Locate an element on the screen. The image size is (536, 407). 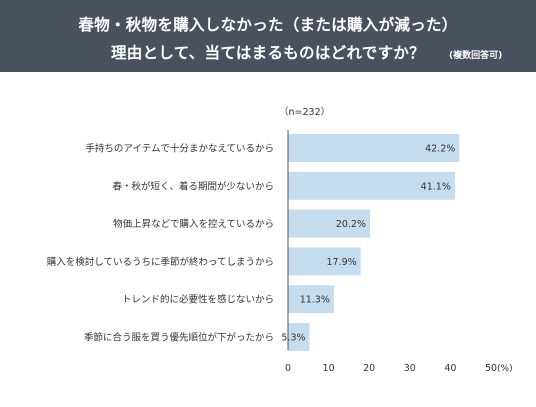
multiple-answer-note: (複数回答可) is located at coordinates (476, 56).